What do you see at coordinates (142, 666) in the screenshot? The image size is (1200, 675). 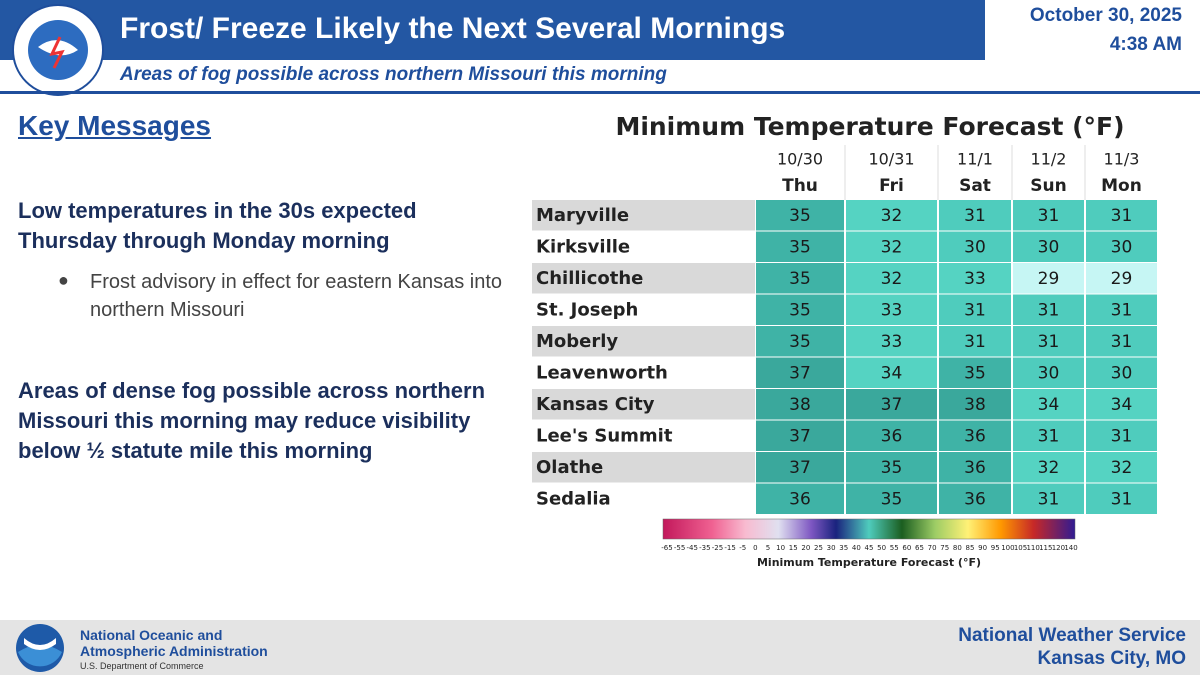 I see `dept: U.S. Department of Commerce` at bounding box center [142, 666].